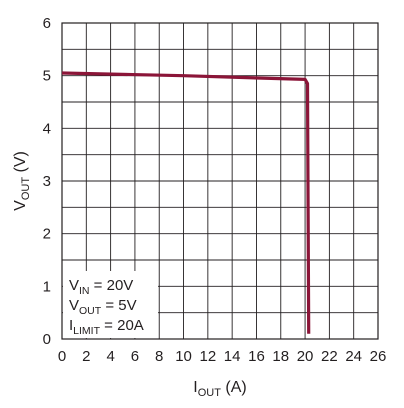 Image resolution: width=404 pixels, height=408 pixels. Describe the element at coordinates (103, 307) in the screenshot. I see `annotation-line: VOUT = 5V` at that location.